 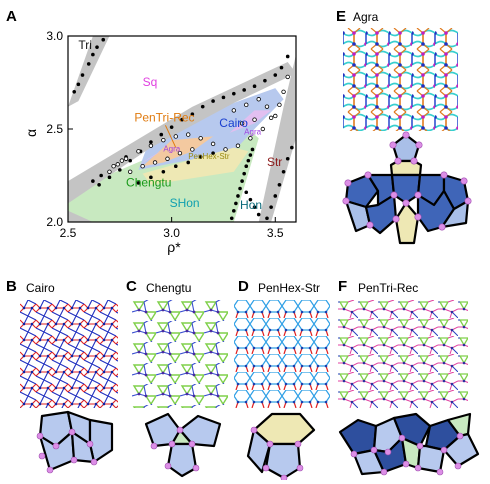 I want to click on panel-letter-a: A, so click(x=11, y=16).